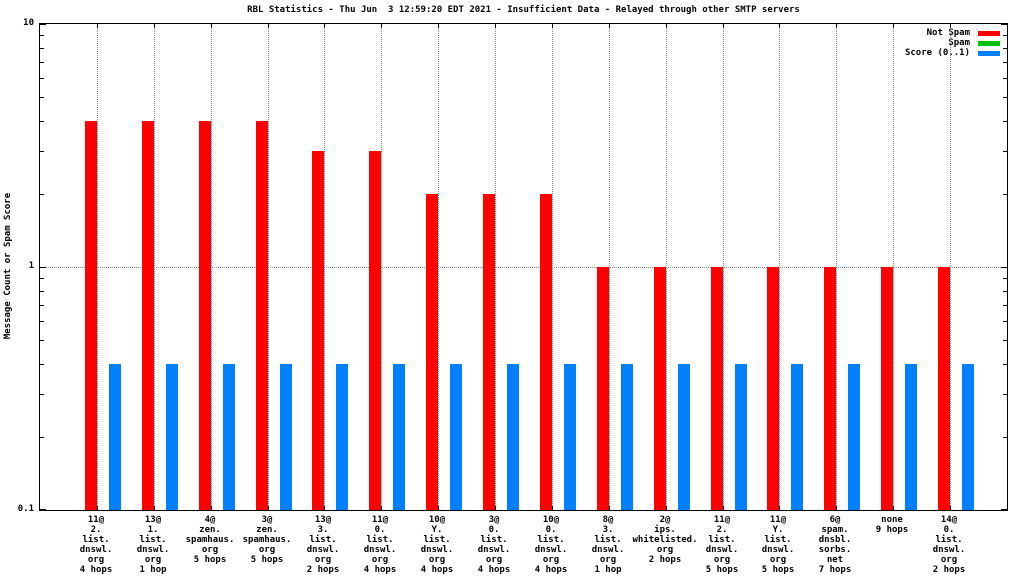  Describe the element at coordinates (665, 520) in the screenshot. I see `x-tick-label-line: 2@` at that location.